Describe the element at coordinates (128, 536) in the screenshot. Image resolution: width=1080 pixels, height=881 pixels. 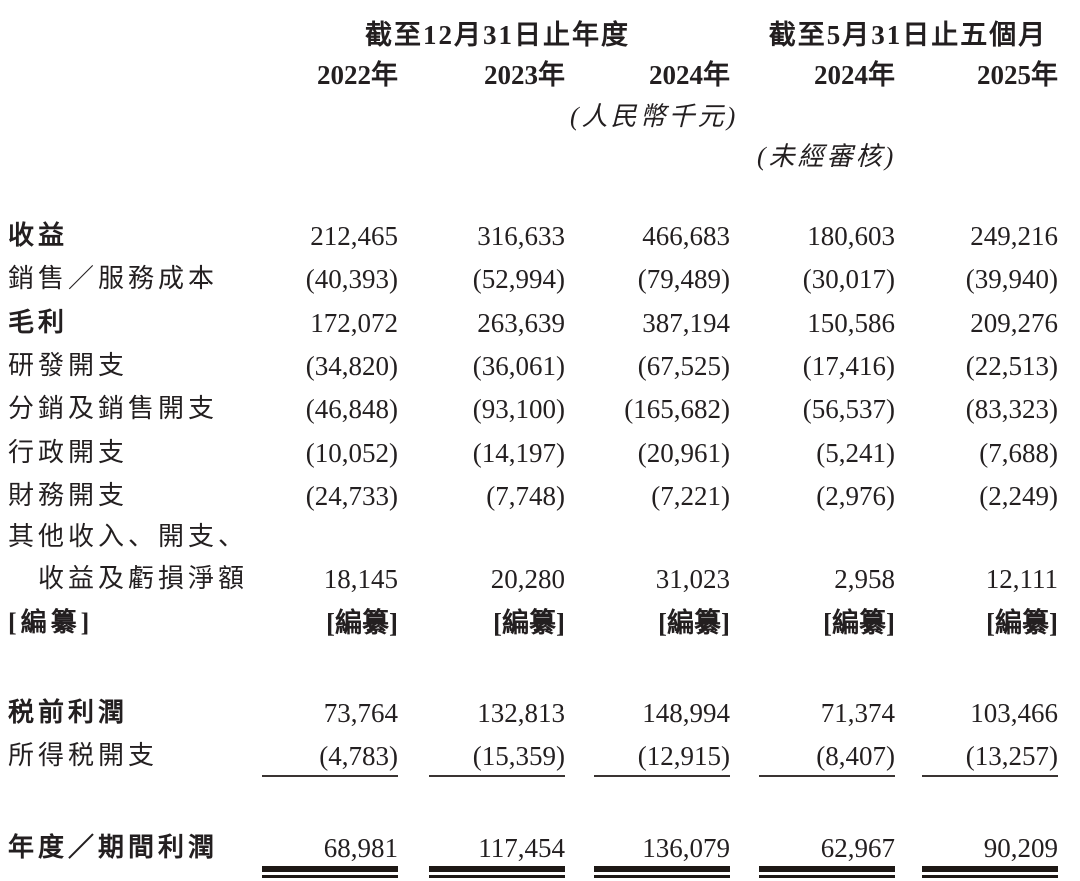
I see `row-label: 其他收入、開支、` at that location.